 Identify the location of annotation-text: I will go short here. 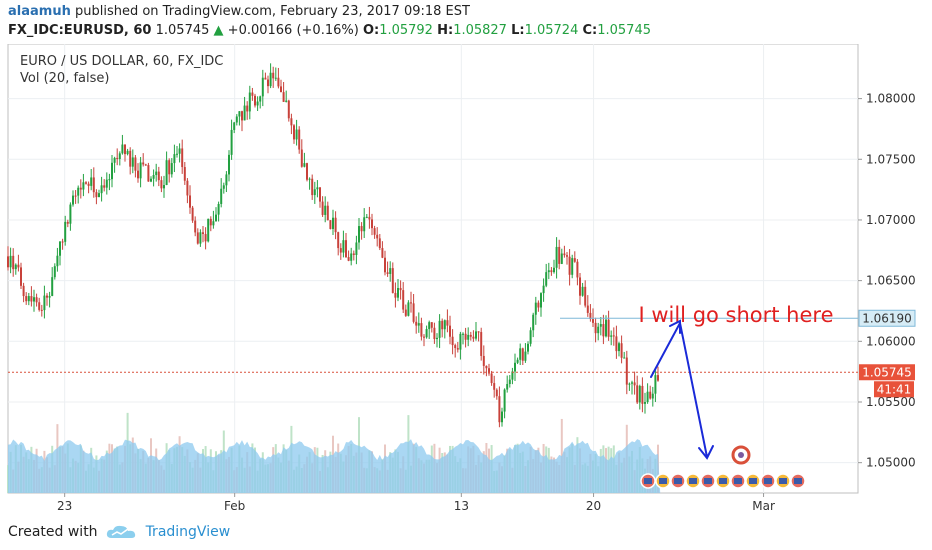
(735, 315).